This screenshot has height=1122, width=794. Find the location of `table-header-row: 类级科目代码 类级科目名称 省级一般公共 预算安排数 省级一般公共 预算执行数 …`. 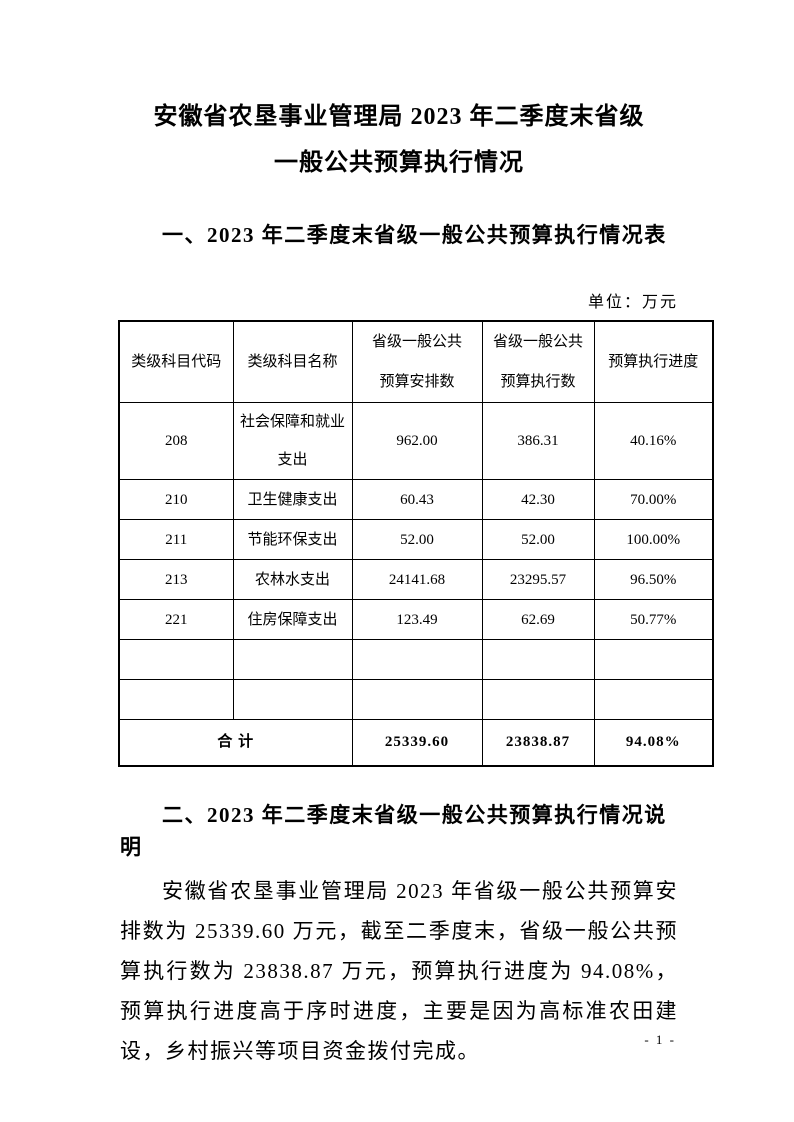

table-header-row: 类级科目代码 类级科目名称 省级一般公共 预算安排数 省级一般公共 预算执行数 … is located at coordinates (416, 361).